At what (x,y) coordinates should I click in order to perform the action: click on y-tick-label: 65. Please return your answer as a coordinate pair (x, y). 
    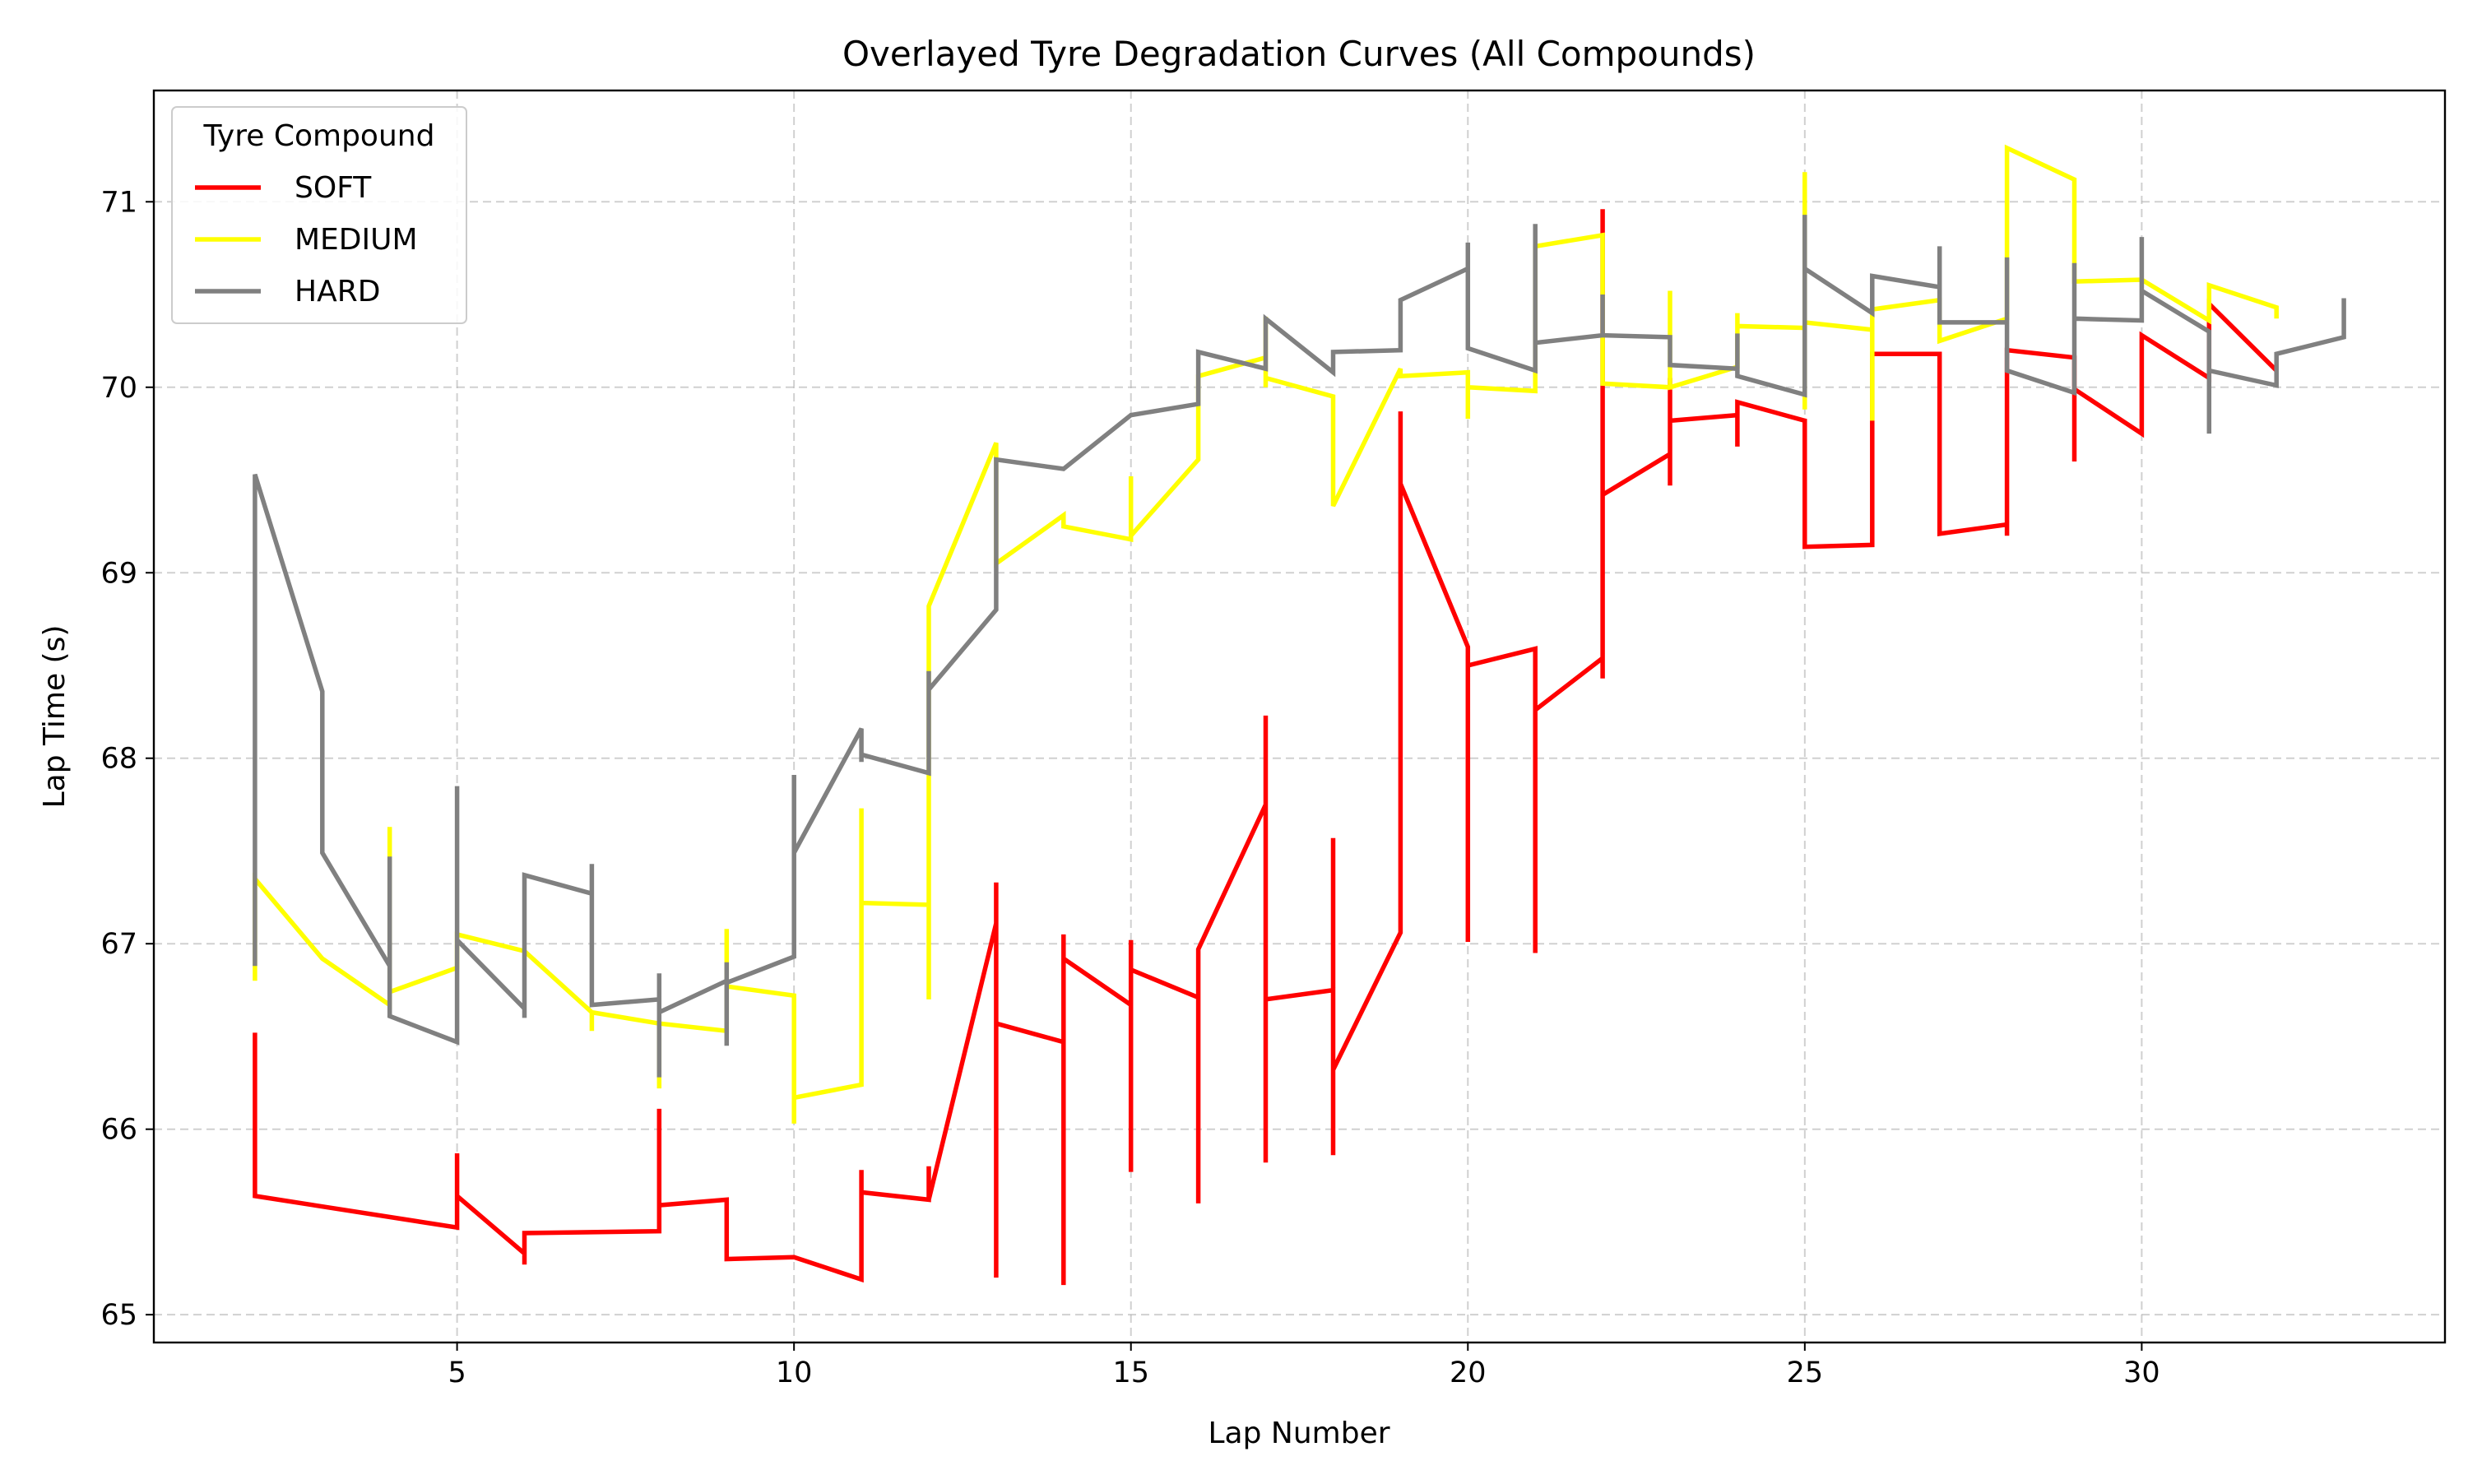
    Looking at the image, I should click on (118, 1315).